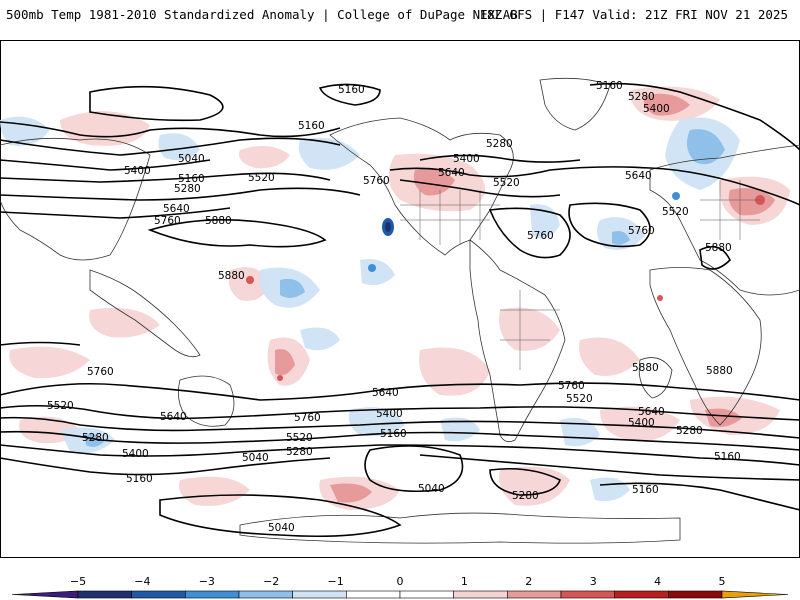 Image resolution: width=800 pixels, height=600 pixels. I want to click on colorbar-extend-high, so click(755, 594).